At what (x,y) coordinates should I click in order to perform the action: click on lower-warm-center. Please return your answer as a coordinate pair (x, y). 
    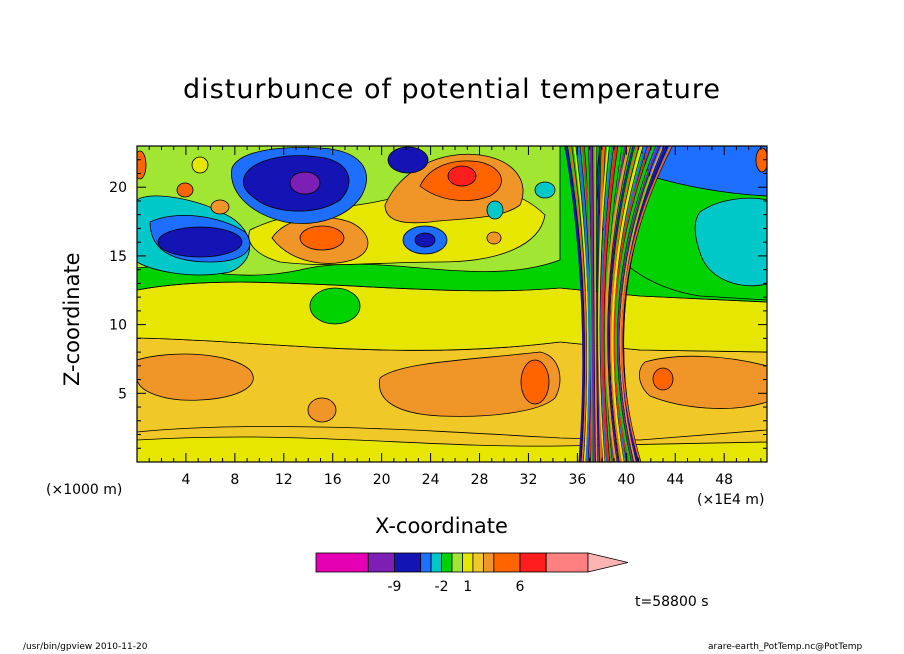
    Looking at the image, I should click on (469, 384).